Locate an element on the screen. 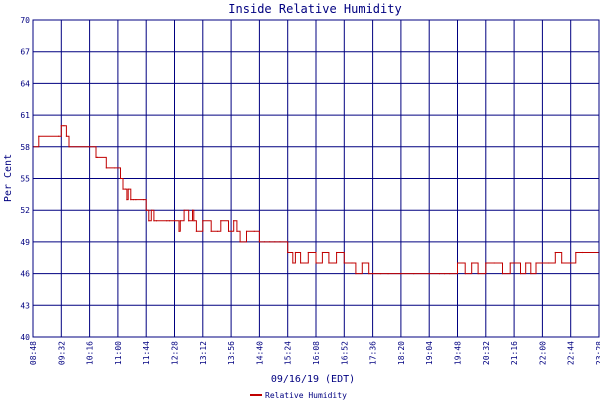  x-tick-label: 12:28 is located at coordinates (175, 353).